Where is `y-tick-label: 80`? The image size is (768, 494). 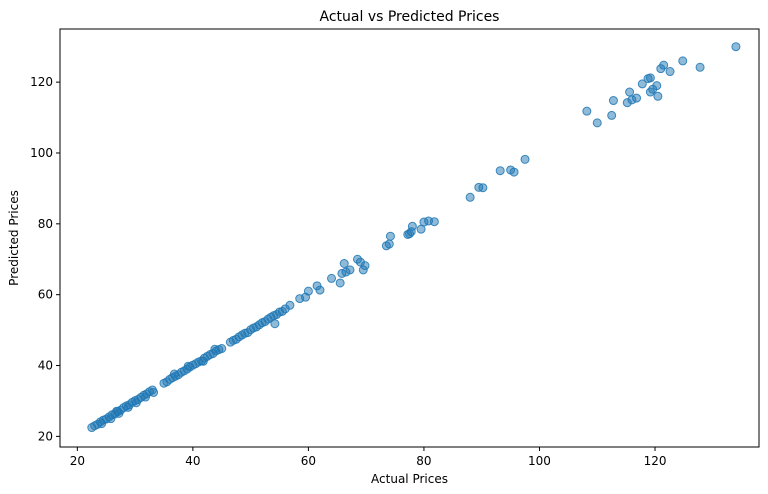 y-tick-label: 80 is located at coordinates (45, 224).